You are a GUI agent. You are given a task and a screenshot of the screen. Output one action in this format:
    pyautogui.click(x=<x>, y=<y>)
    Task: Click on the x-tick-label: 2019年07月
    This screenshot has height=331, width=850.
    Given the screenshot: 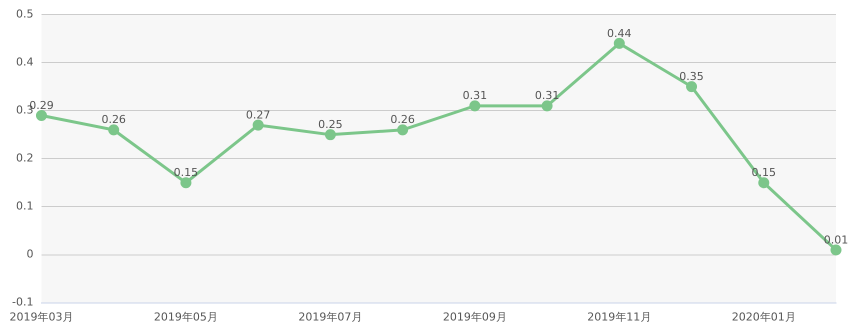 What is the action you would take?
    pyautogui.click(x=330, y=317)
    